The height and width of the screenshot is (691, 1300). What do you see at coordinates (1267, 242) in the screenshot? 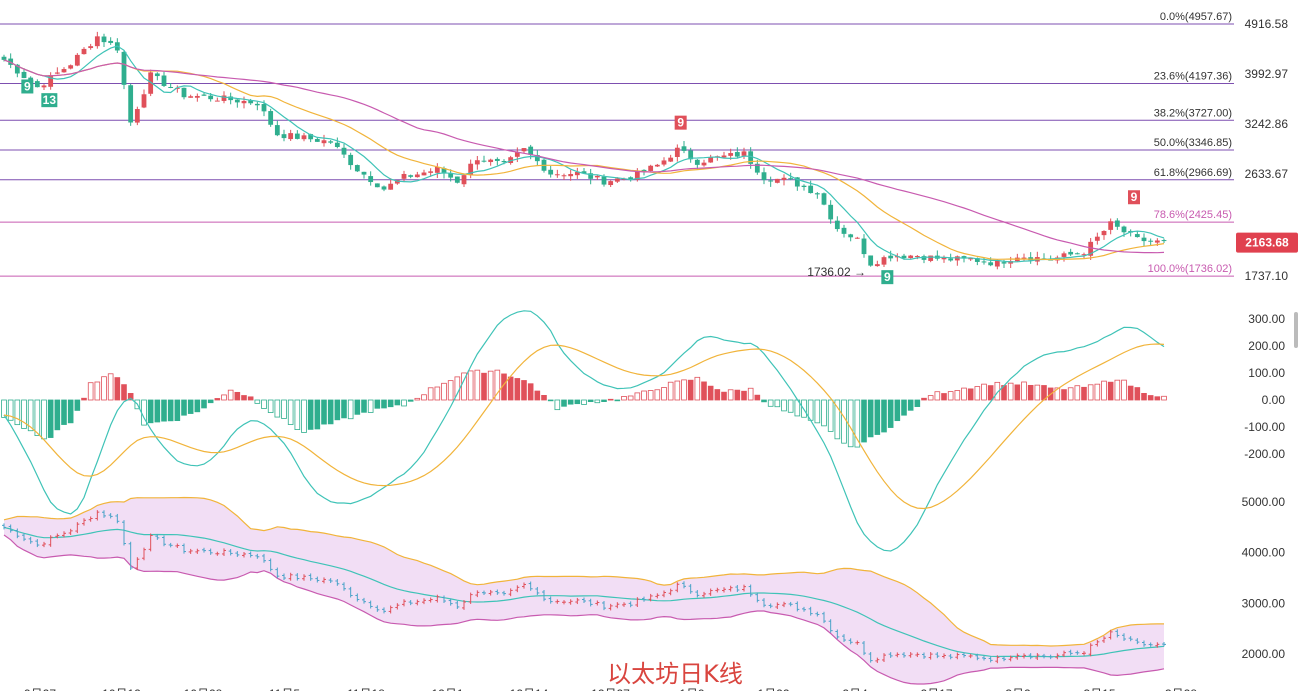
I see `current-price-tag` at bounding box center [1267, 242].